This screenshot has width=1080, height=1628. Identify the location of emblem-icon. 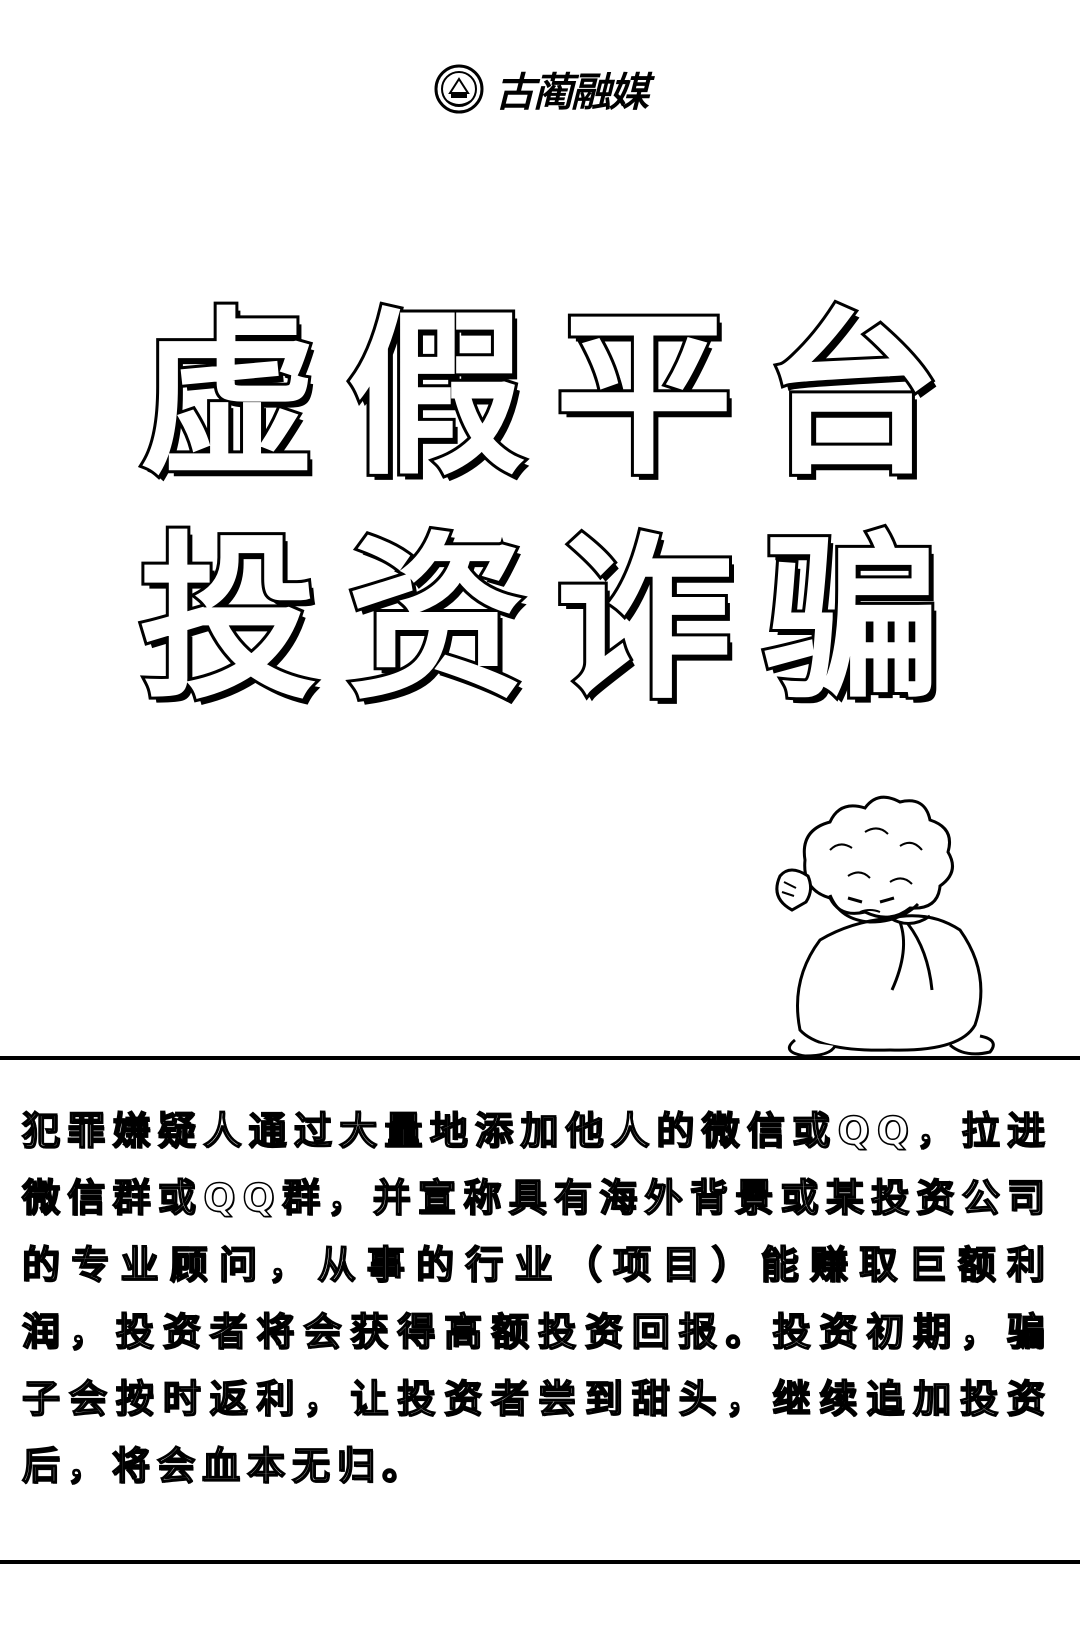
(459, 89).